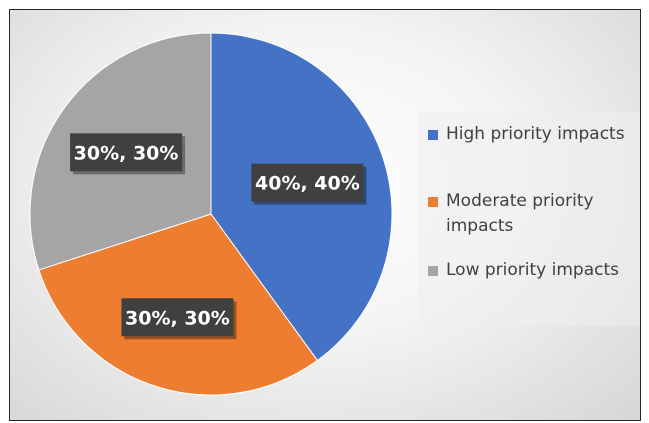  I want to click on svg-text: 40%, 40%, so click(307, 184).